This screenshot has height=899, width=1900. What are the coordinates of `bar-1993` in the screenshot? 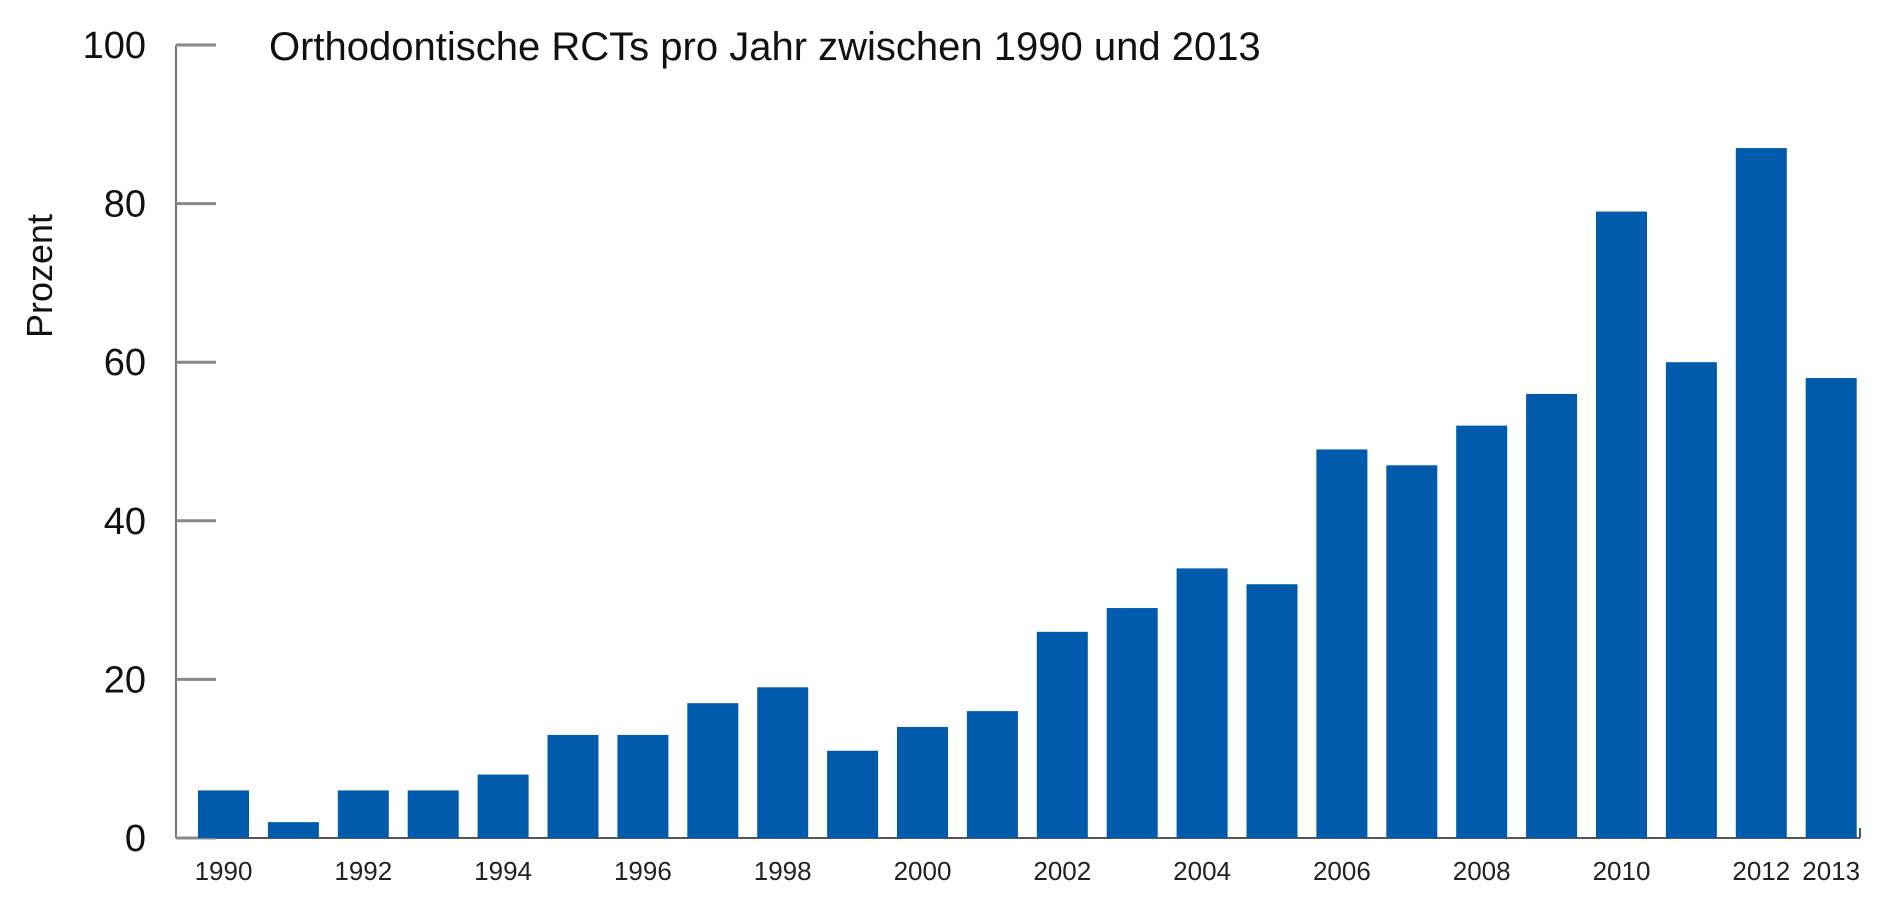 It's located at (433, 814).